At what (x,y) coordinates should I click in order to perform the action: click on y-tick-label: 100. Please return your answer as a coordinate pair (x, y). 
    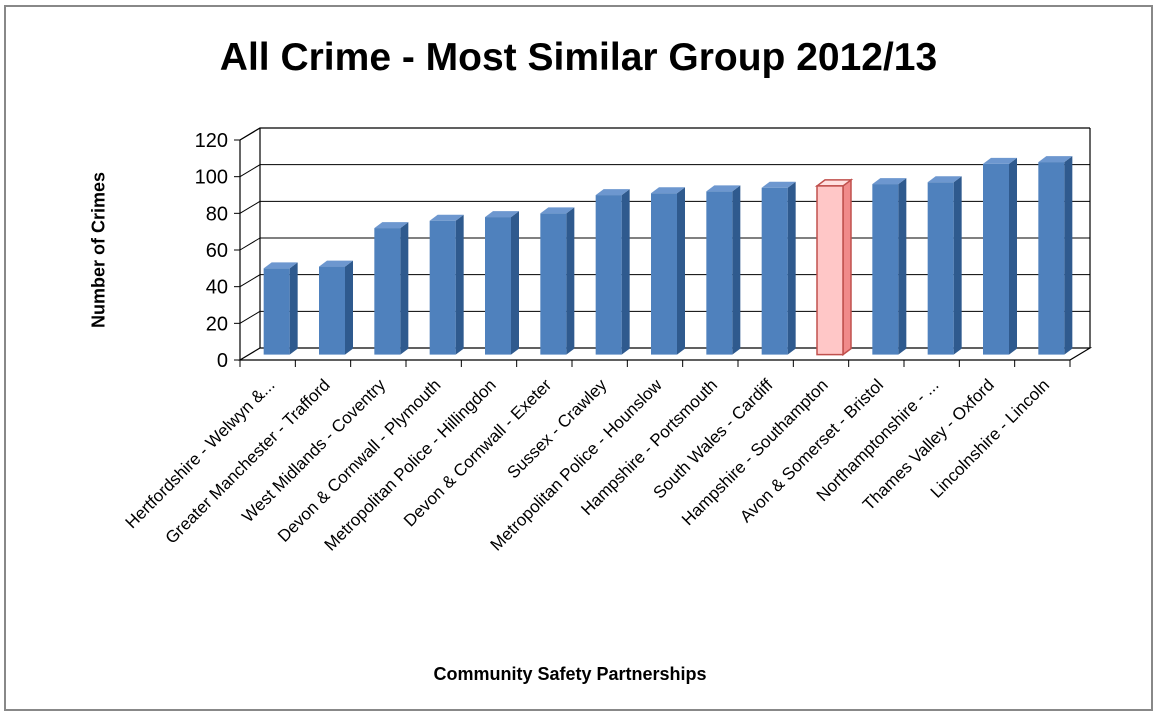
    Looking at the image, I should click on (211, 178).